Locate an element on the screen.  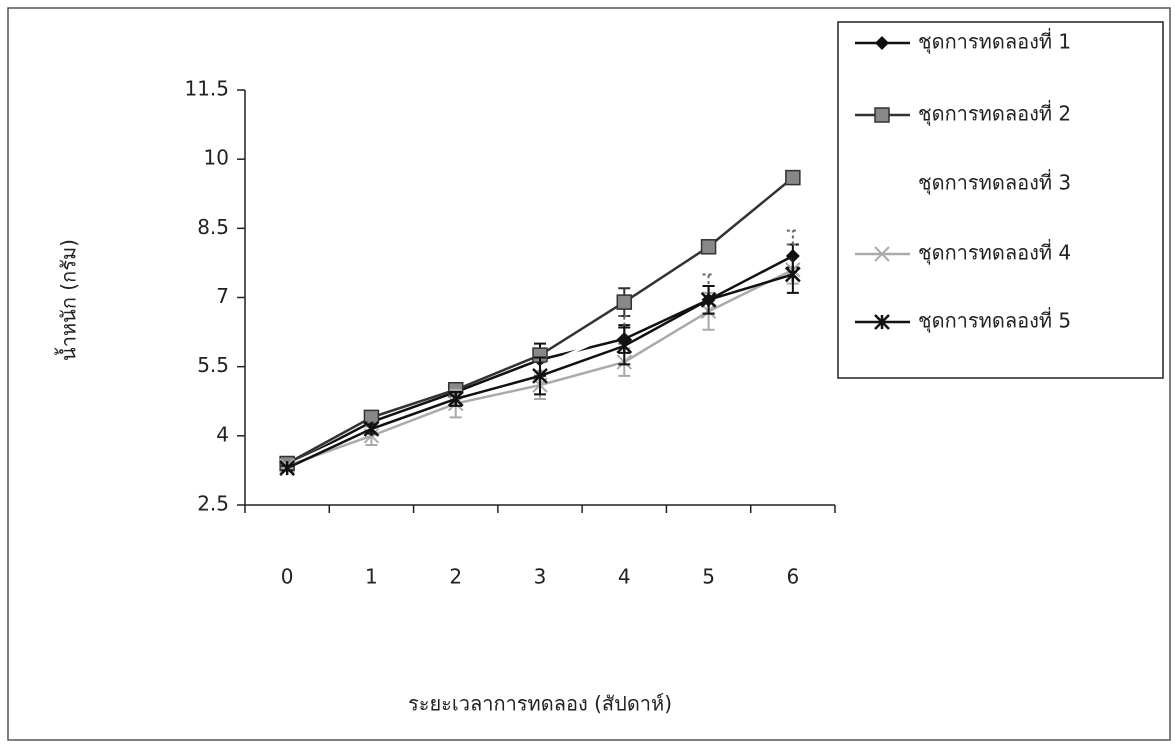
legend-label: ชุดการทดลองที่ 1 is located at coordinates (994, 41).